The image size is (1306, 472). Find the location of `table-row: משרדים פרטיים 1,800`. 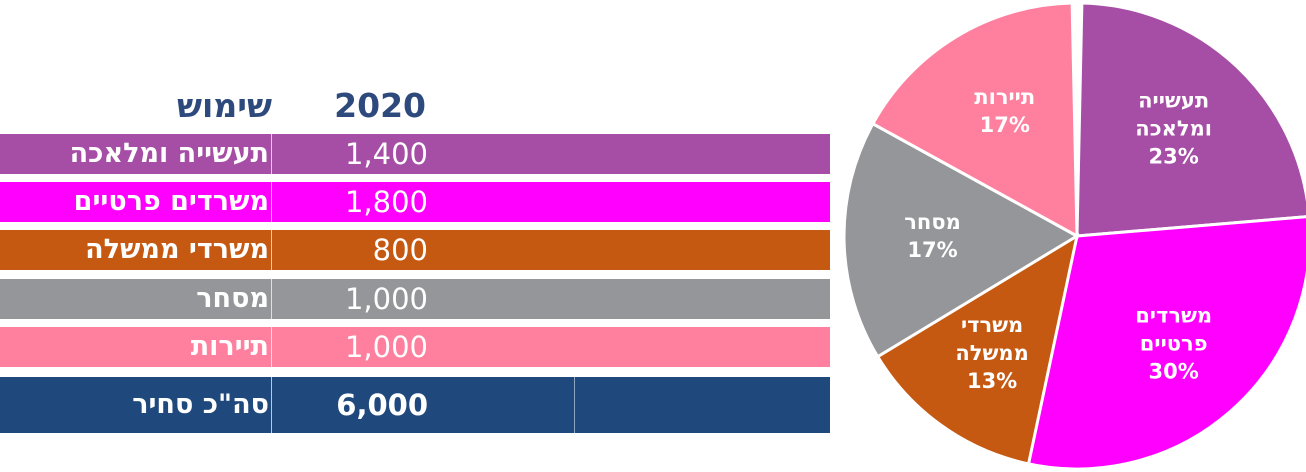

table-row: משרדים פרטיים 1,800 is located at coordinates (415, 202).